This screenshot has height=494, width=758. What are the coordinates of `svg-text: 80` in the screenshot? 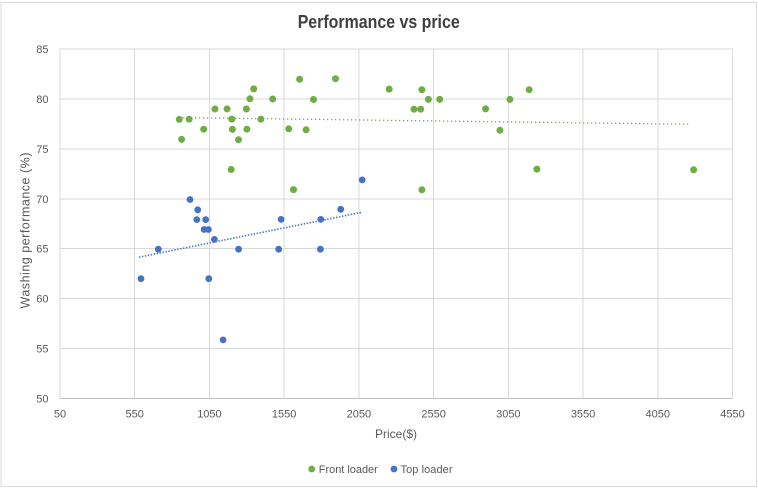 It's located at (42, 100).